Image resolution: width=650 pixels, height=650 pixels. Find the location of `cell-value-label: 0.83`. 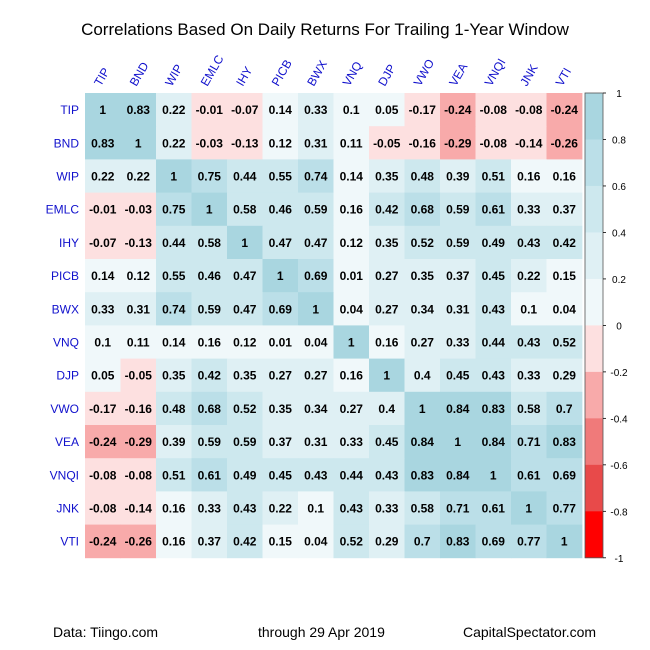

cell-value-label: 0.83 is located at coordinates (458, 542).